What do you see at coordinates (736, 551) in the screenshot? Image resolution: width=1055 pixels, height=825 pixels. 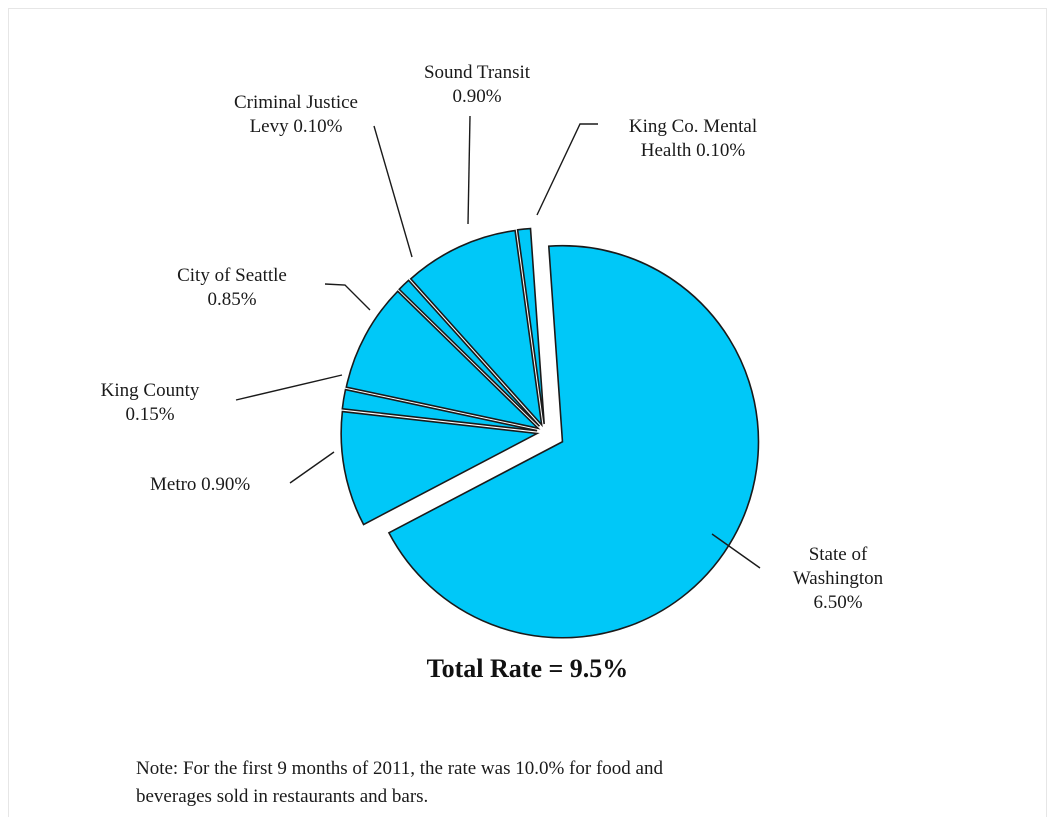 I see `leader-line-state-of-washington` at bounding box center [736, 551].